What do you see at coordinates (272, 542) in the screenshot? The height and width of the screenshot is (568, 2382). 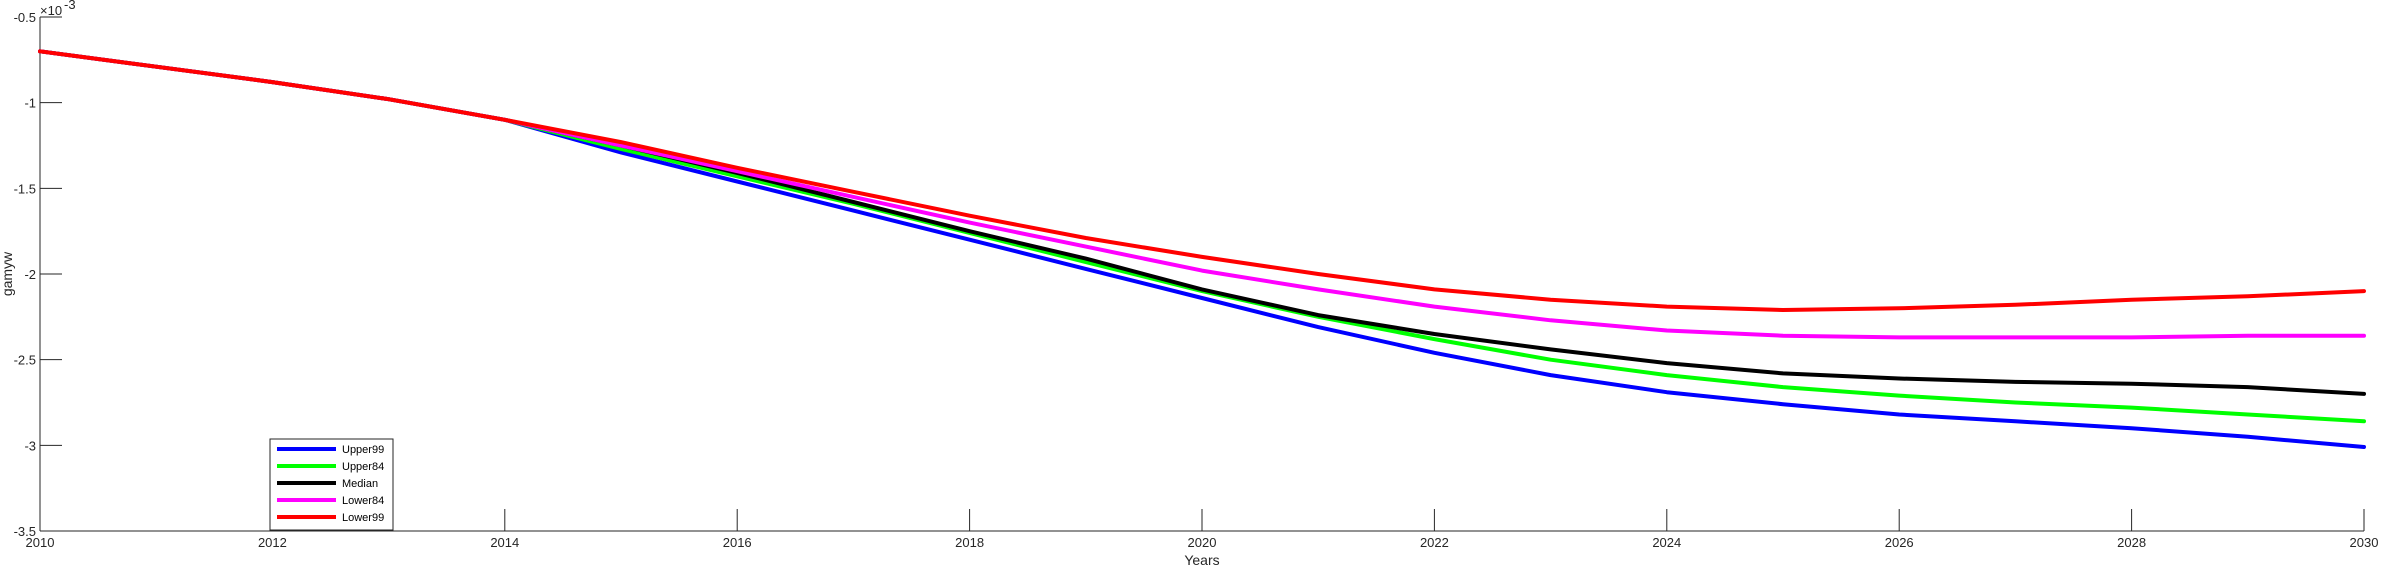 I see `x-tick-label: 2012` at bounding box center [272, 542].